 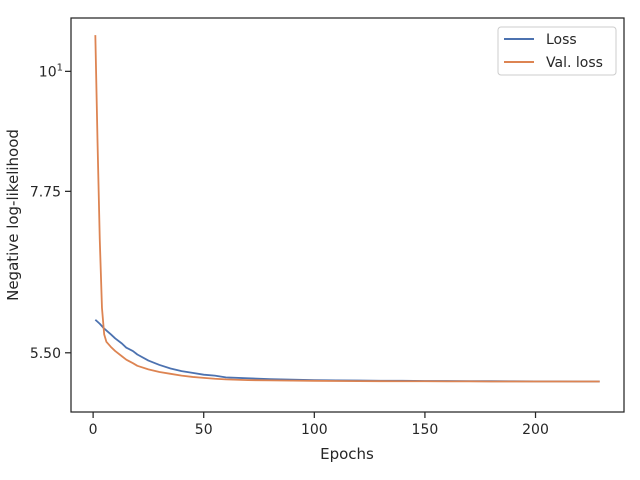 I want to click on y-tick-label: 7.75, so click(x=45, y=192).